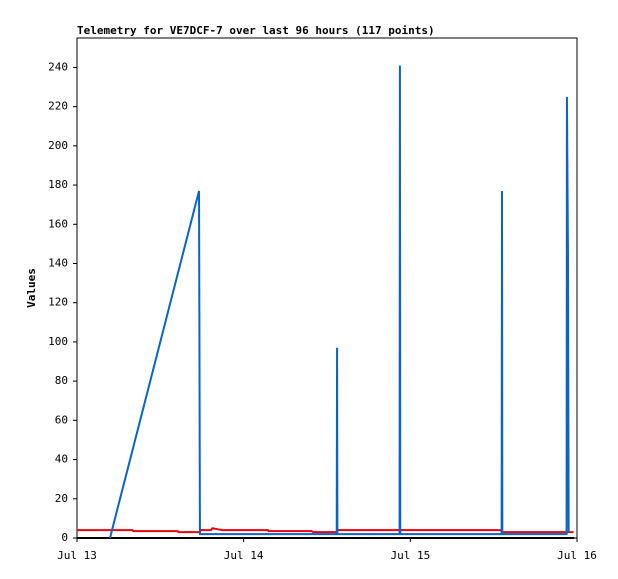 The image size is (618, 579). Describe the element at coordinates (58, 106) in the screenshot. I see `y-tick-label: 220` at that location.